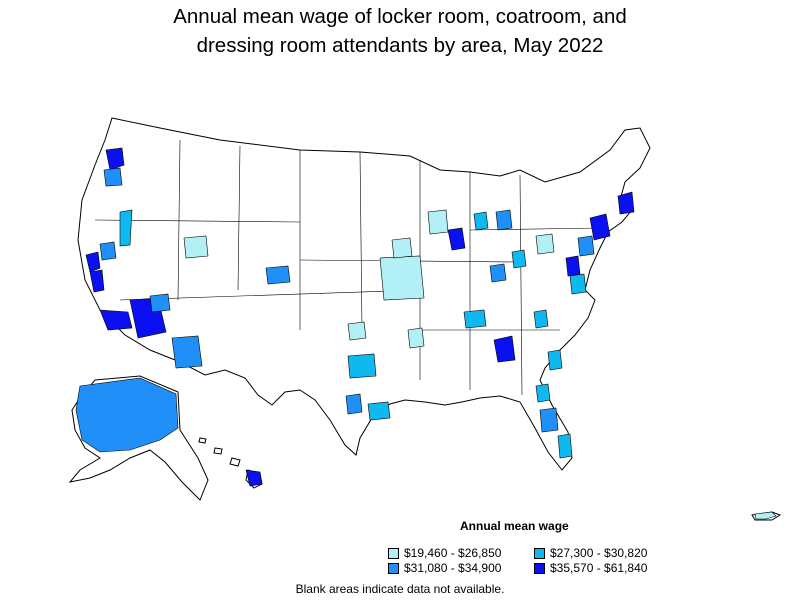 This screenshot has height=600, width=800. Describe the element at coordinates (549, 420) in the screenshot. I see `area-tampa` at that location.